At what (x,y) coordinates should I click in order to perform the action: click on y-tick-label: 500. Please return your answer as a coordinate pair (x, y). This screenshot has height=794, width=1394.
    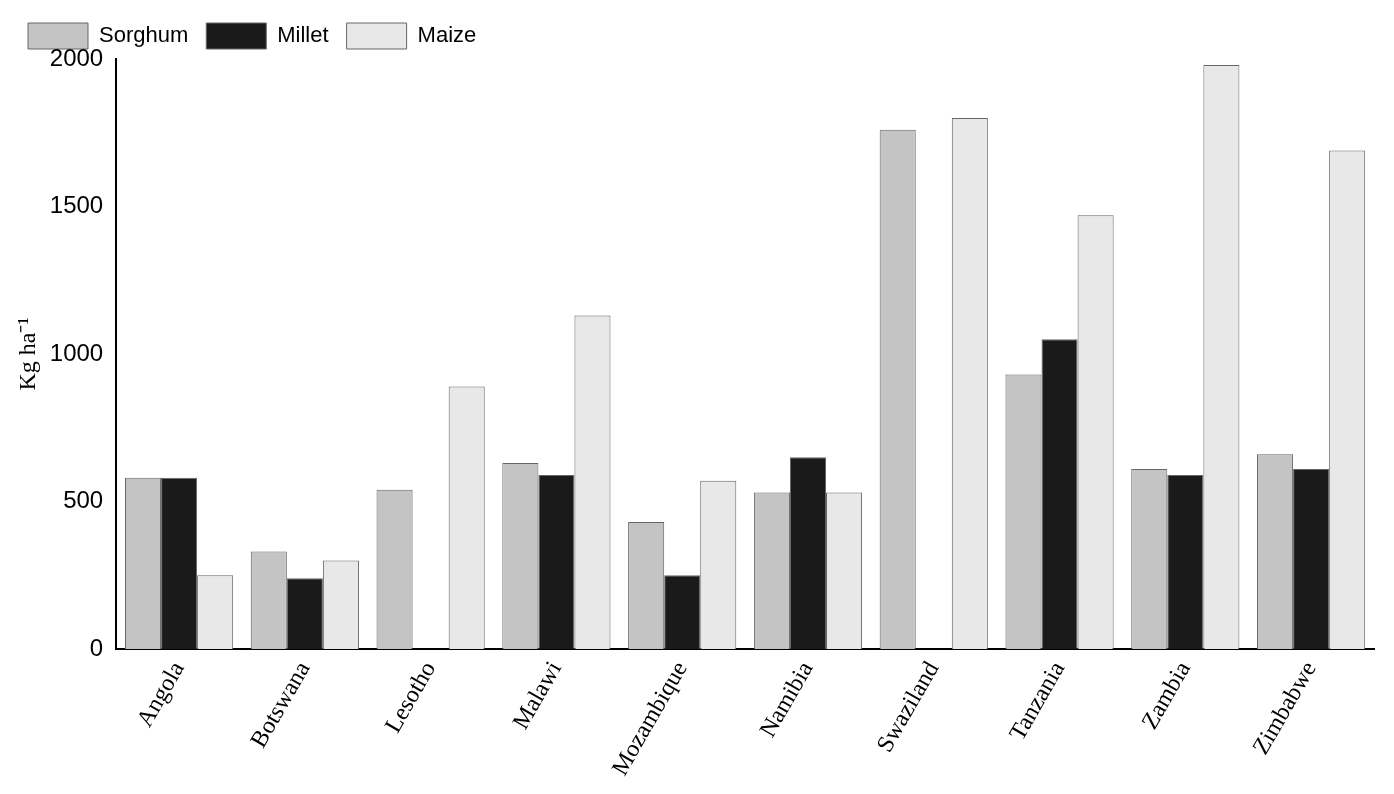
    Looking at the image, I should click on (83, 500).